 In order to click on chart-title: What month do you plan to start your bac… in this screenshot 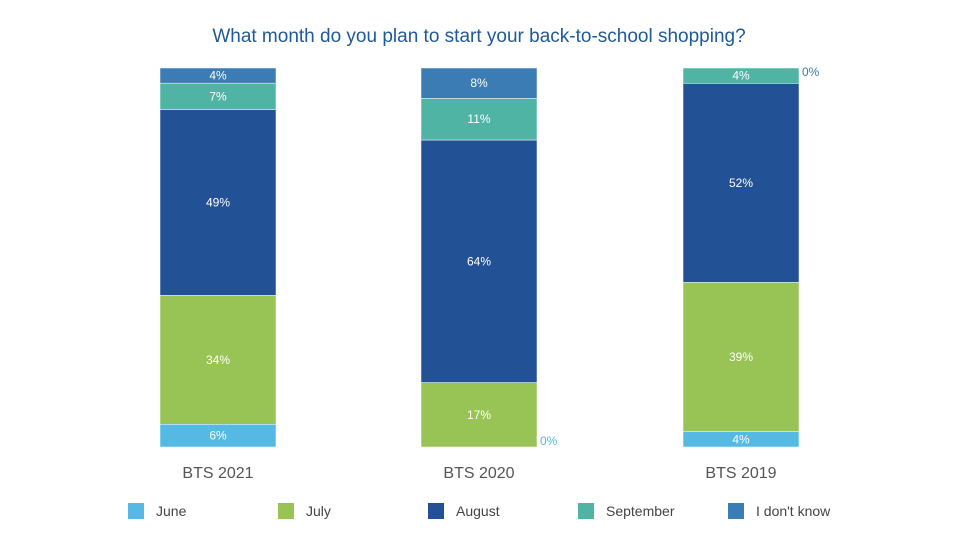, I will do `click(478, 36)`.